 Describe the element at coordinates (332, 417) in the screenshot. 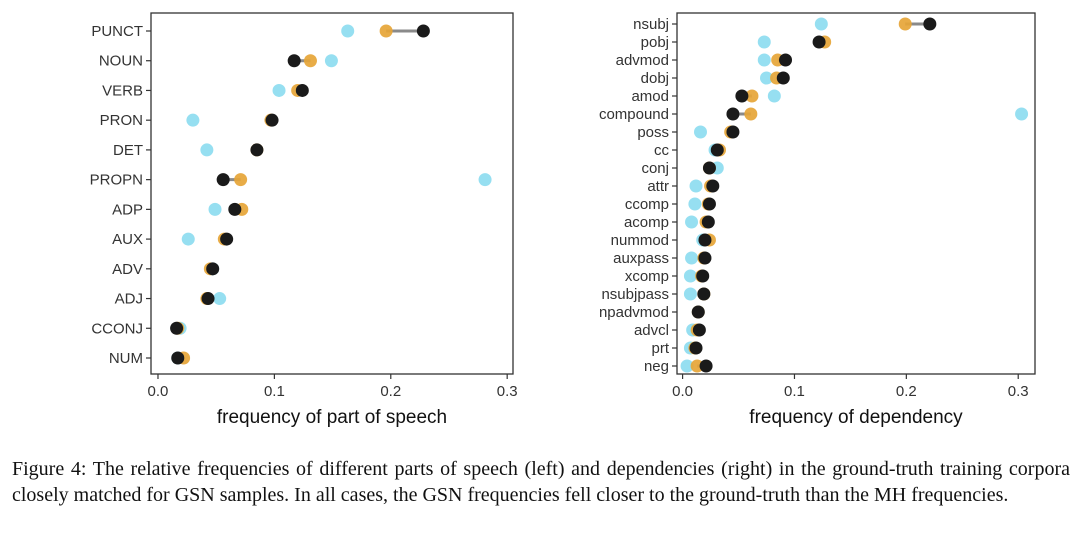

I see `x-axis-title: frequency of part of speech` at that location.